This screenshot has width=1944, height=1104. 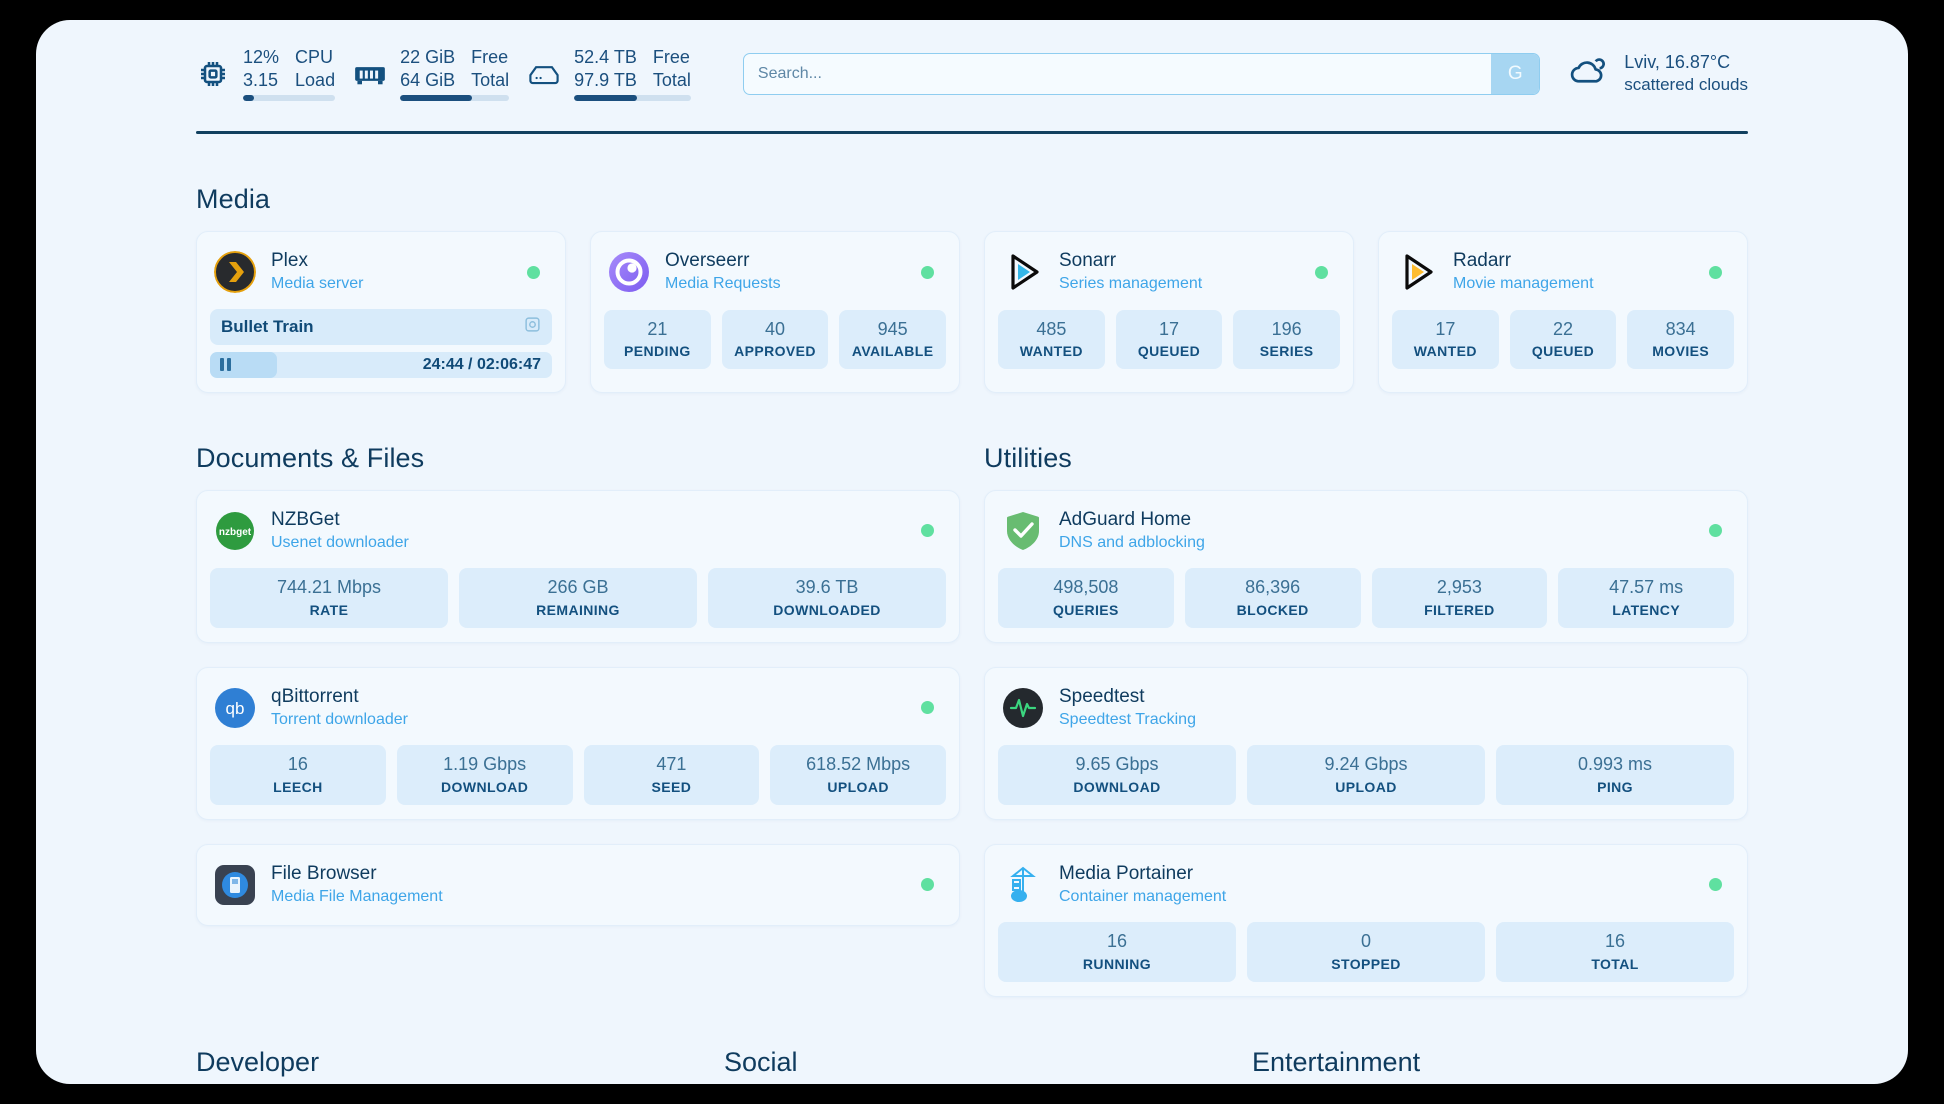 I want to click on service-name: Speedtest, so click(x=1102, y=696).